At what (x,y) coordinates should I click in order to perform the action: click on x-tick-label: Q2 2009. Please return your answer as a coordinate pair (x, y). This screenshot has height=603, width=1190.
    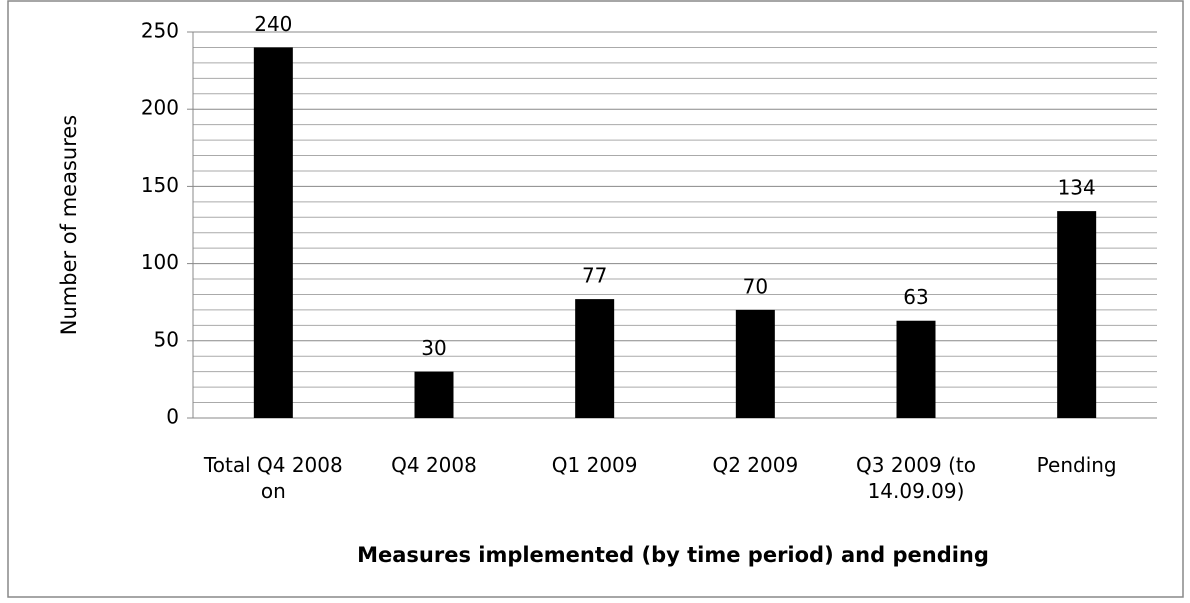
    Looking at the image, I should click on (755, 465).